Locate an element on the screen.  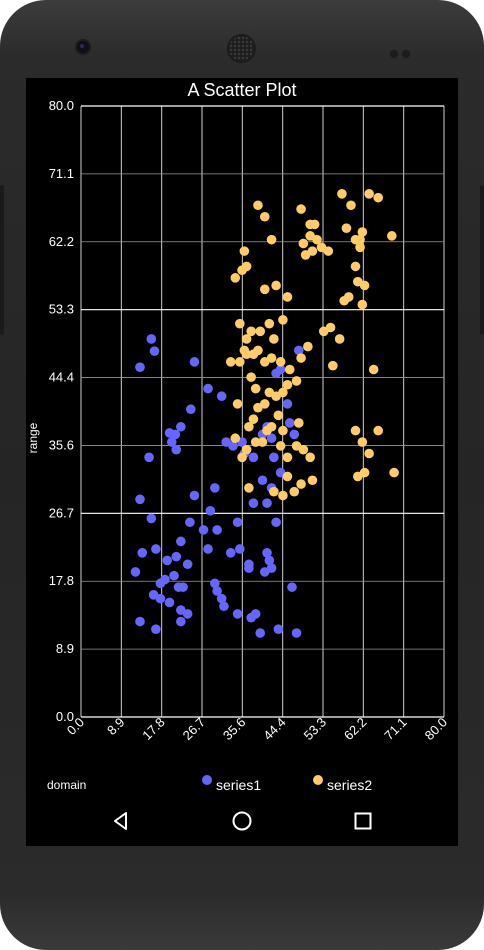
y-tick-label: 44.4 is located at coordinates (61, 377).